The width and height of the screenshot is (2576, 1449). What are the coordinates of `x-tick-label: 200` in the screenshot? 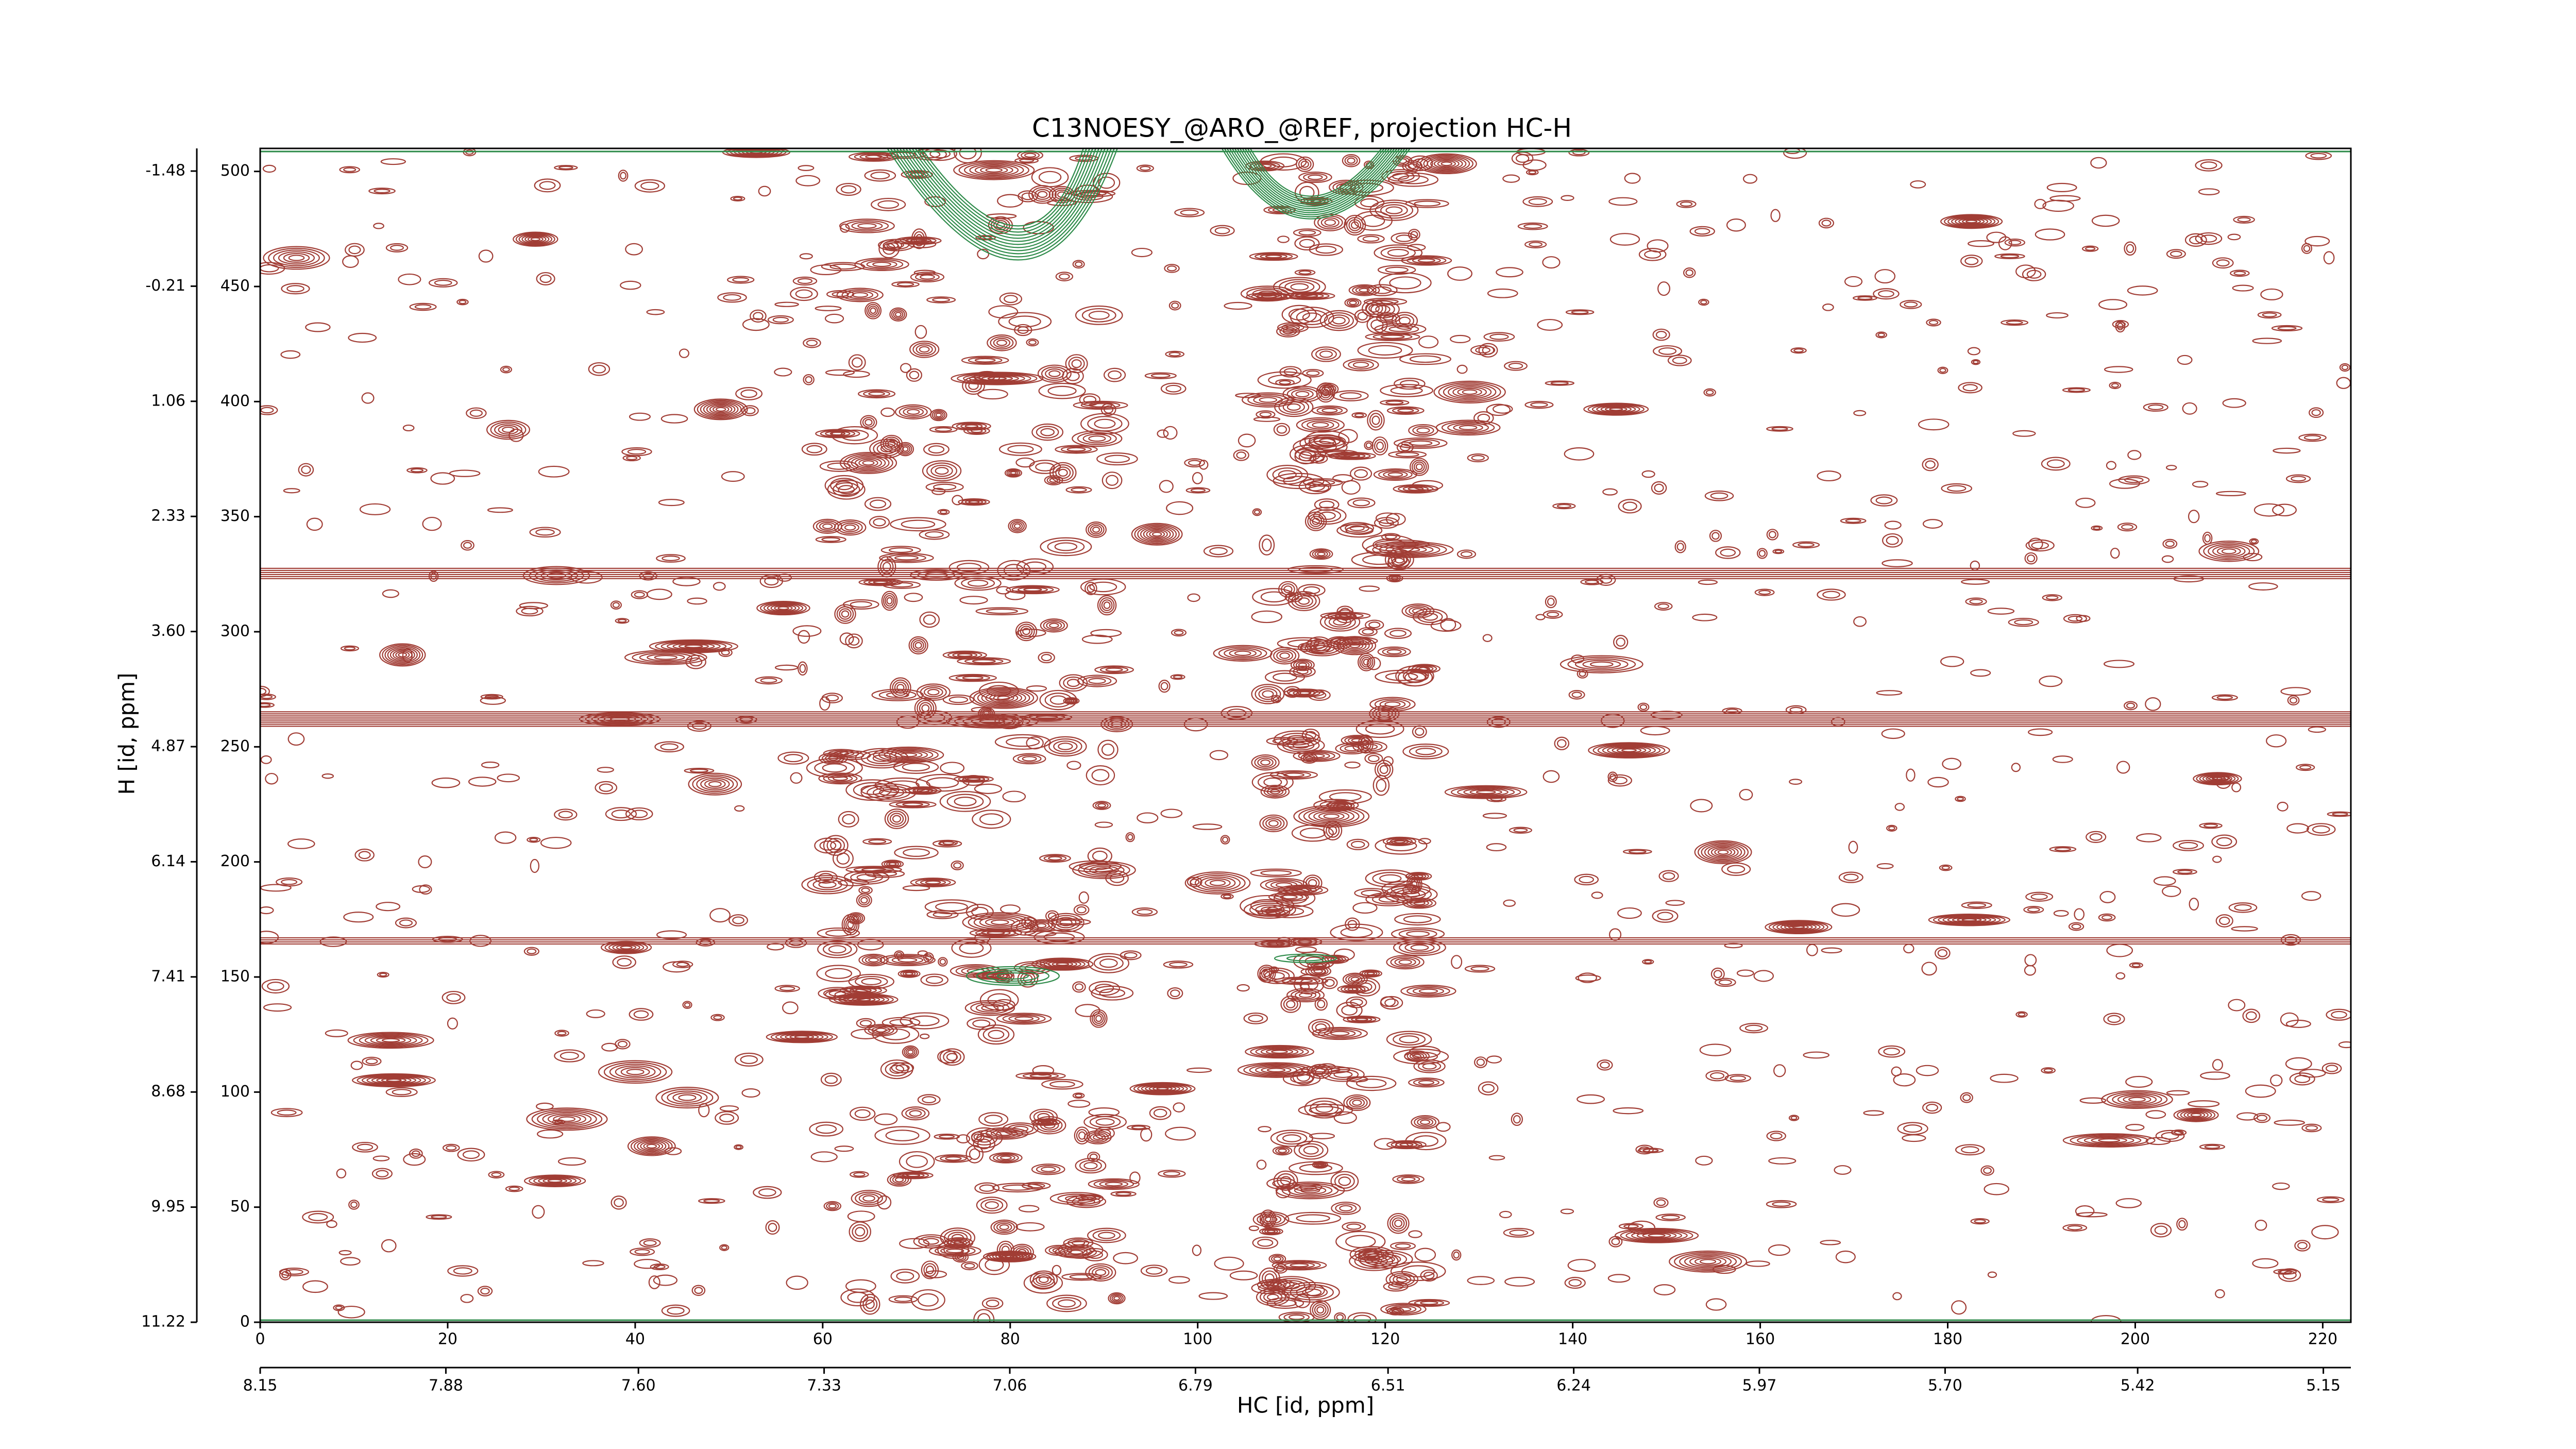 It's located at (2135, 1339).